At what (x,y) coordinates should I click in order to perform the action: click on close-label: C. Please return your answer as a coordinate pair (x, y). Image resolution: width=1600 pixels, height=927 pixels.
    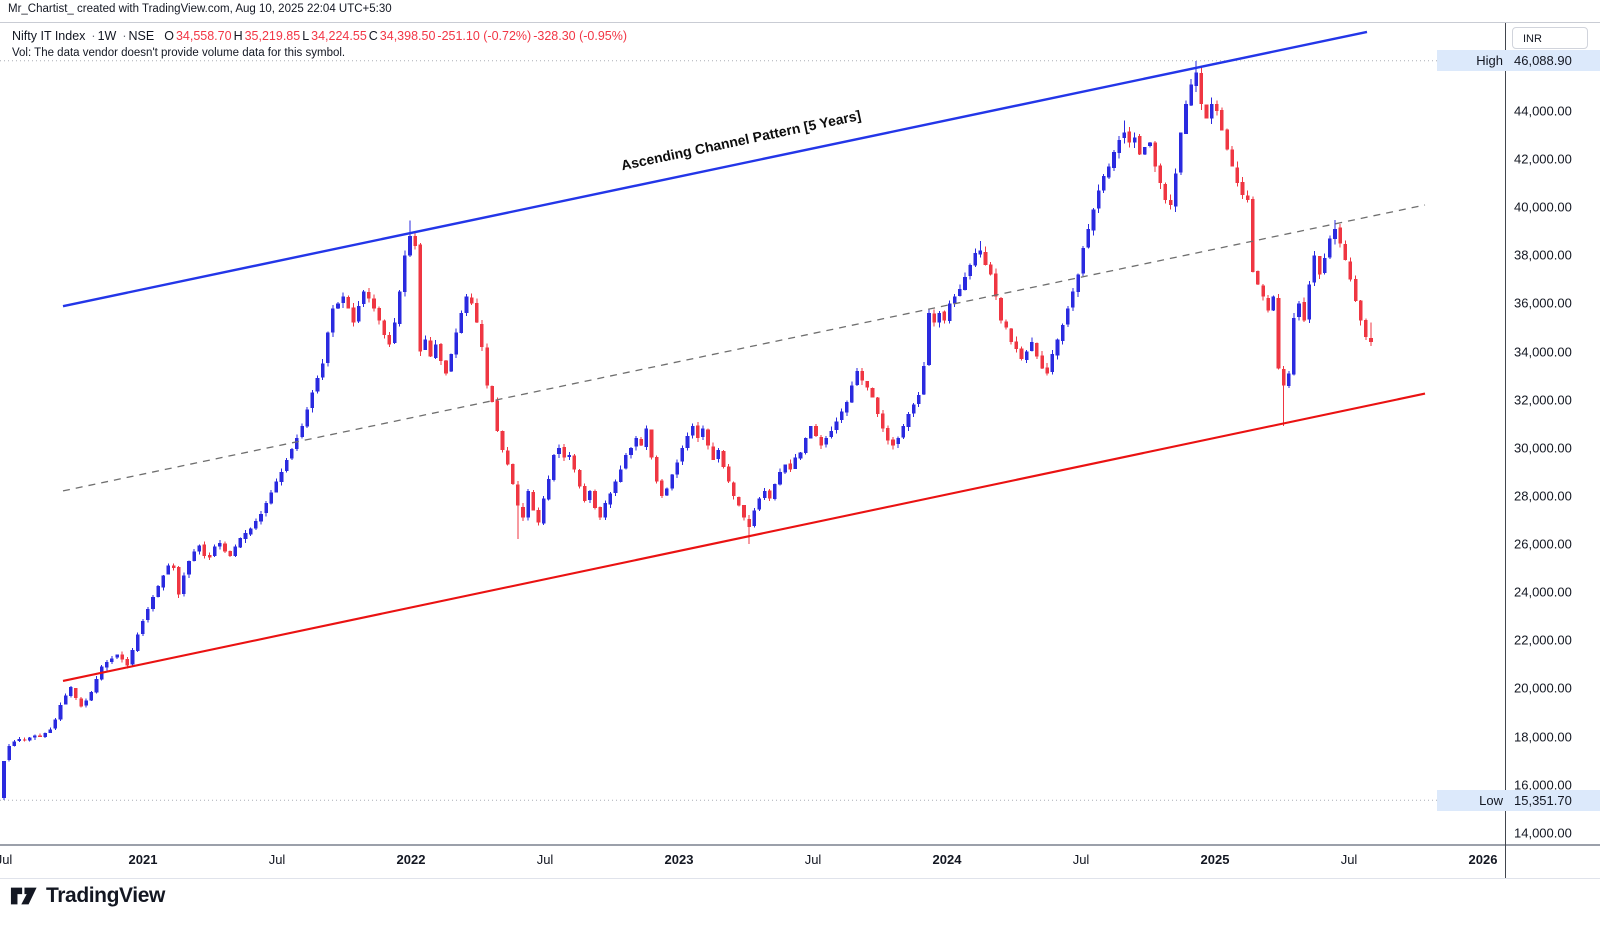
    Looking at the image, I should click on (373, 36).